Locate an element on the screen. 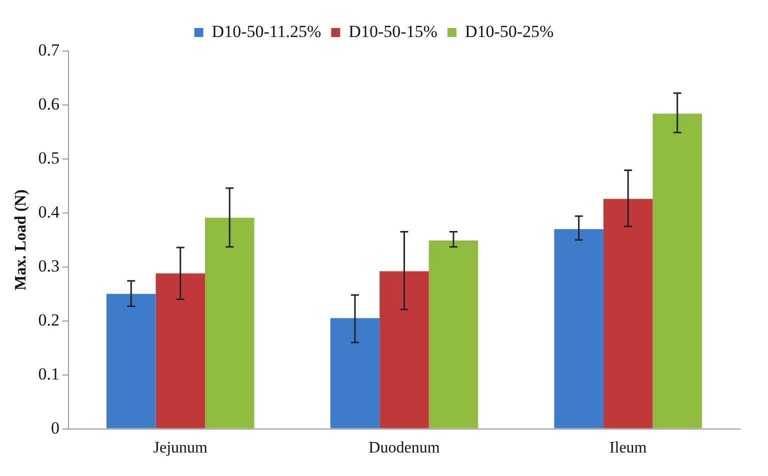 This screenshot has height=476, width=768. y-axis-title: Max. Load (N) is located at coordinates (21, 239).